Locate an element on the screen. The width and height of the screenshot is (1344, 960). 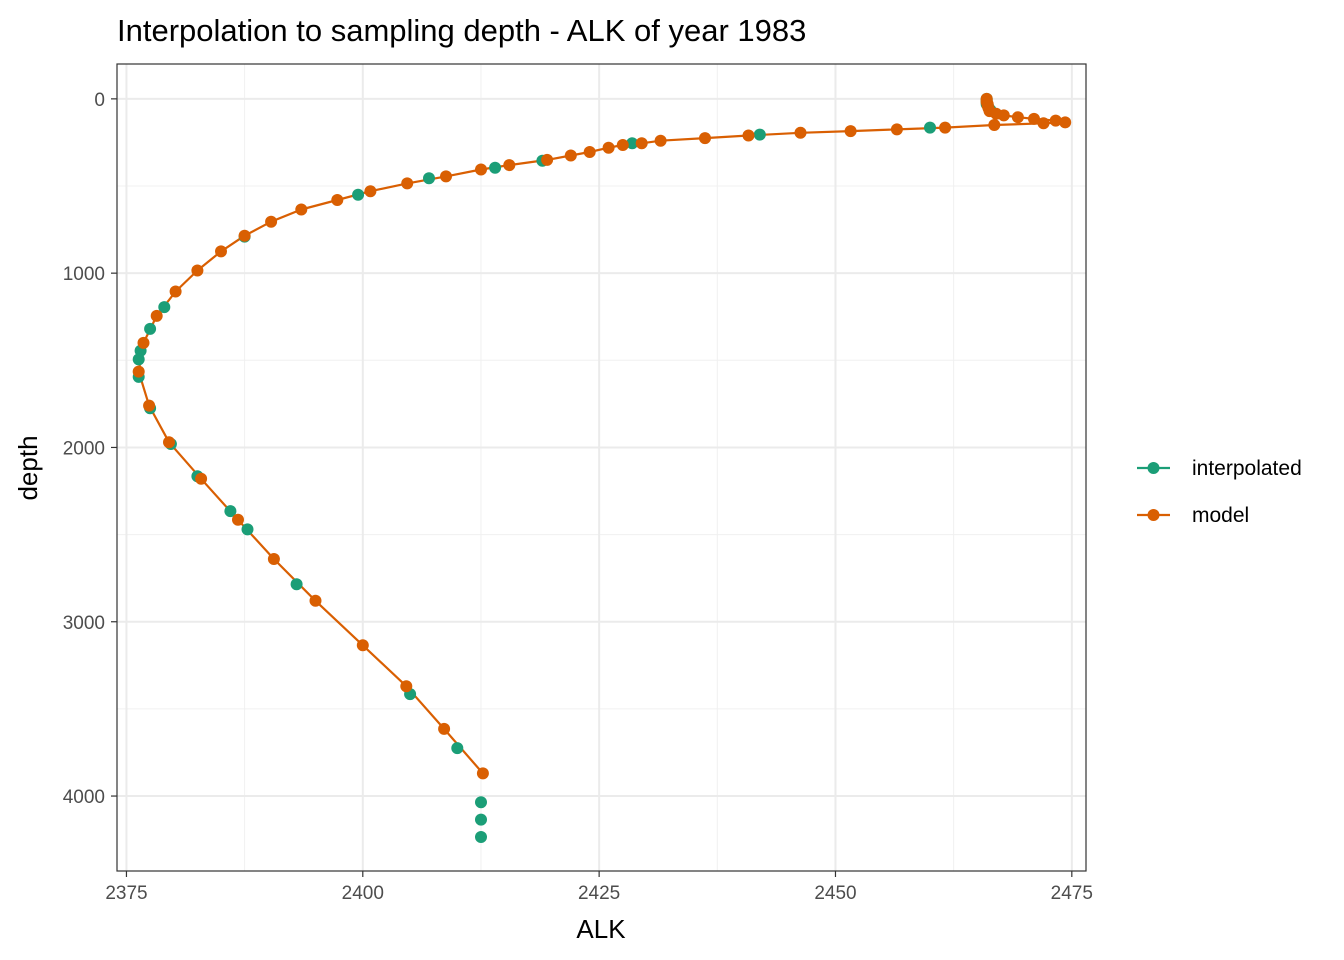
legend-item-model: model is located at coordinates (1193, 515).